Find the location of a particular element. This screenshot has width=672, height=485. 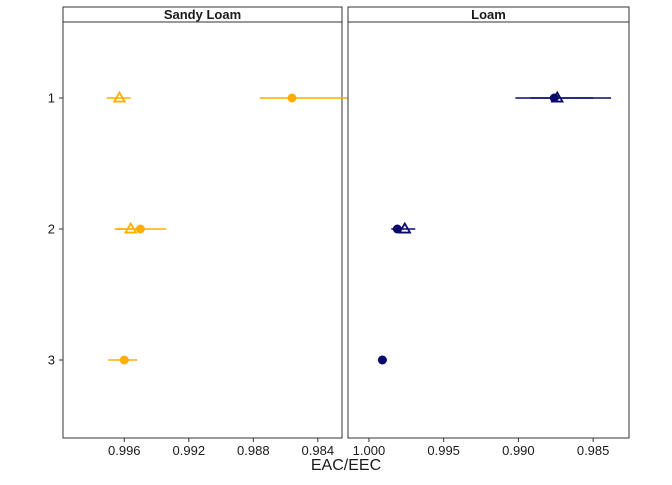

x-axis-title: EAC/EEC is located at coordinates (346, 465).